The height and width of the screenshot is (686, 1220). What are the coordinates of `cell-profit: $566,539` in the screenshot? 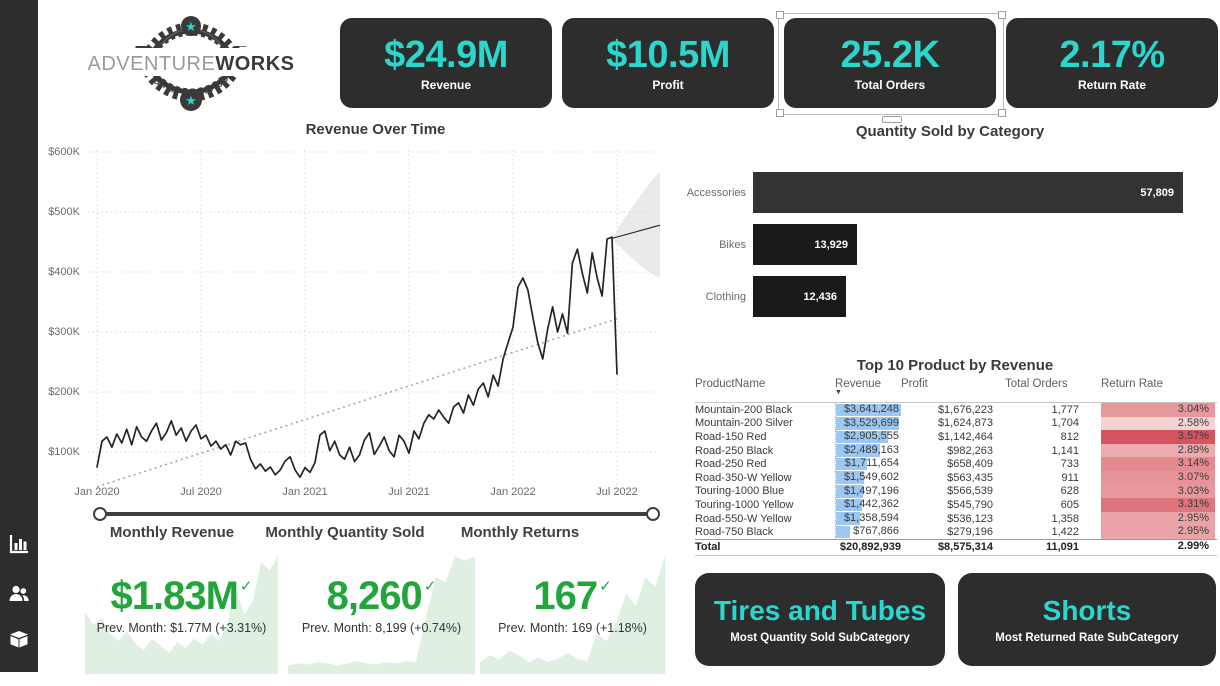 It's located at (970, 491).